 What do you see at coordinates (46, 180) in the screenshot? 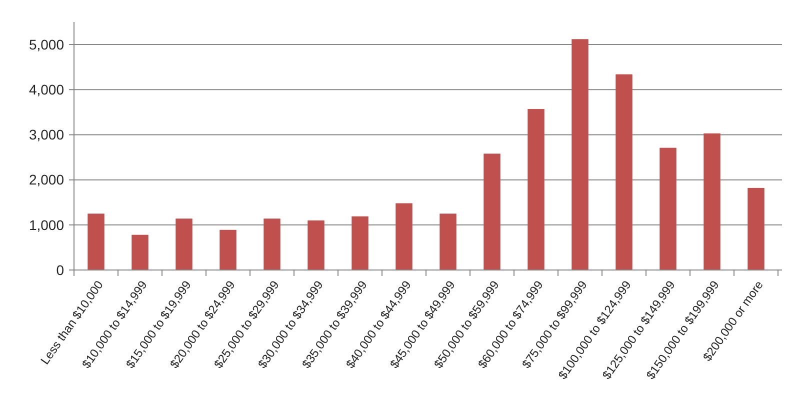
I see `y-tick-label: 2,000` at bounding box center [46, 180].